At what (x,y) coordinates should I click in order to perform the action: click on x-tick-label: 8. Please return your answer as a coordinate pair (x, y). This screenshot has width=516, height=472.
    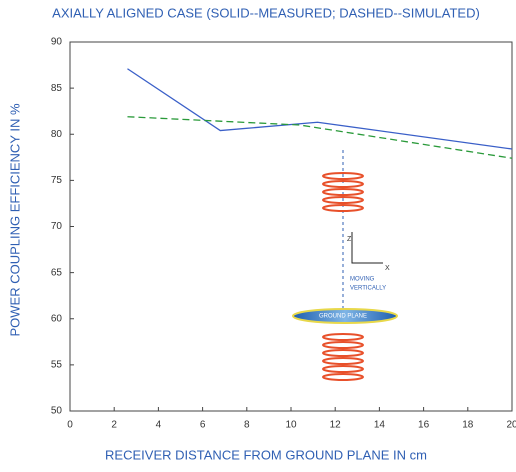
    Looking at the image, I should click on (247, 425).